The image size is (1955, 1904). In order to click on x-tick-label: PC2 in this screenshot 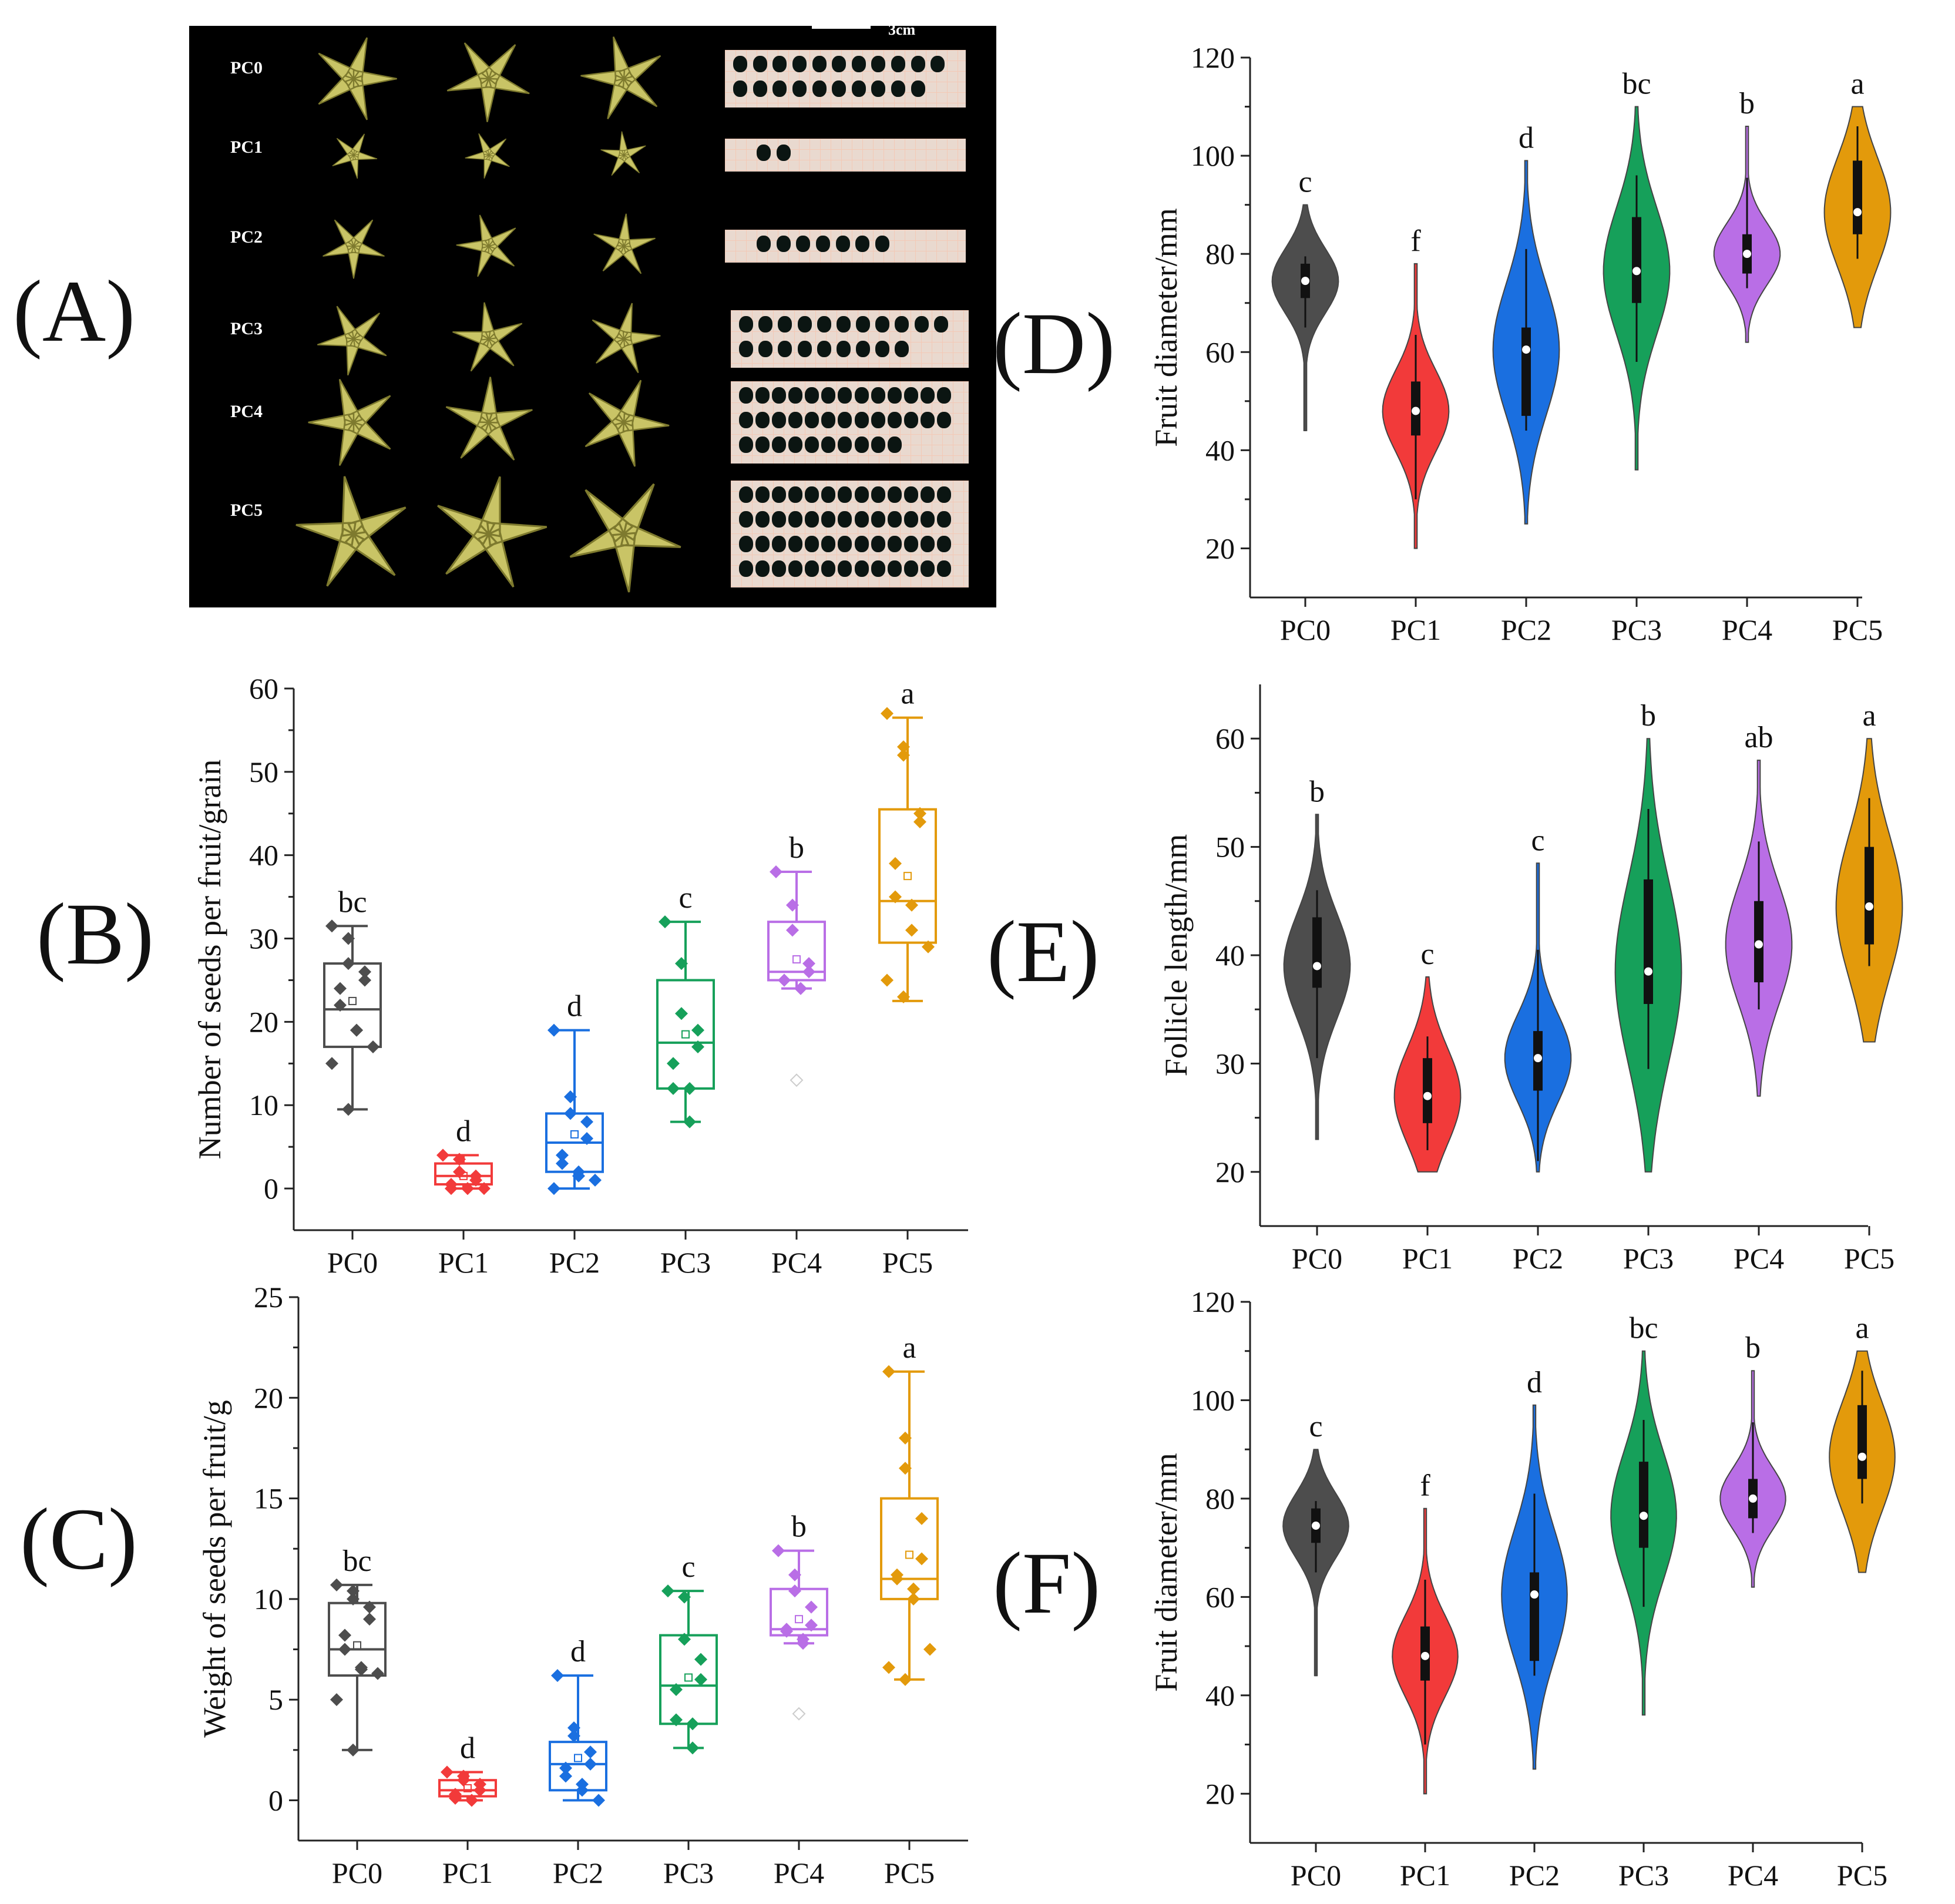, I will do `click(1535, 1875)`.